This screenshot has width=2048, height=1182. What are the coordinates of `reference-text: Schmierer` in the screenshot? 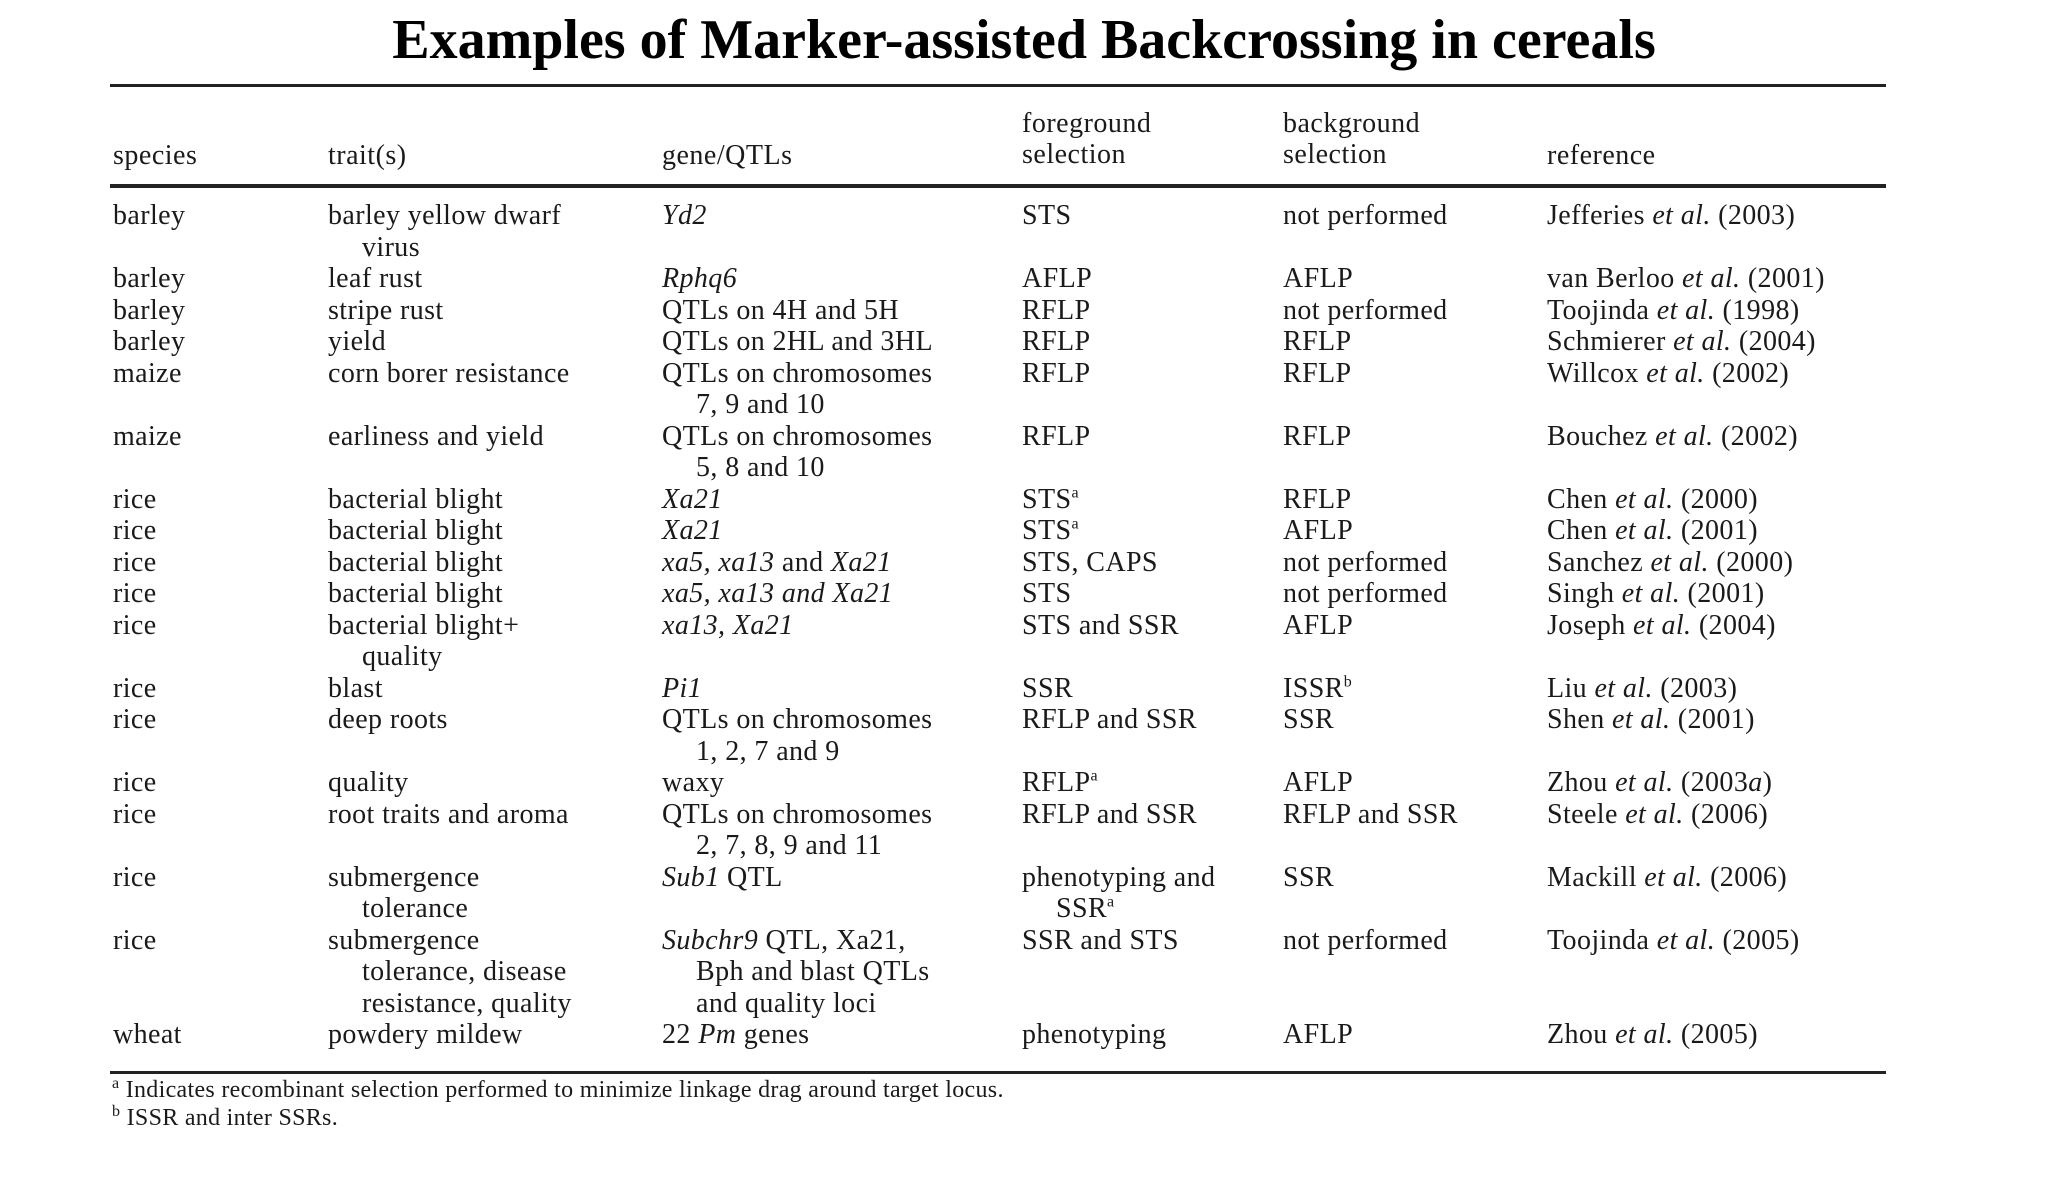 It's located at (1610, 341).